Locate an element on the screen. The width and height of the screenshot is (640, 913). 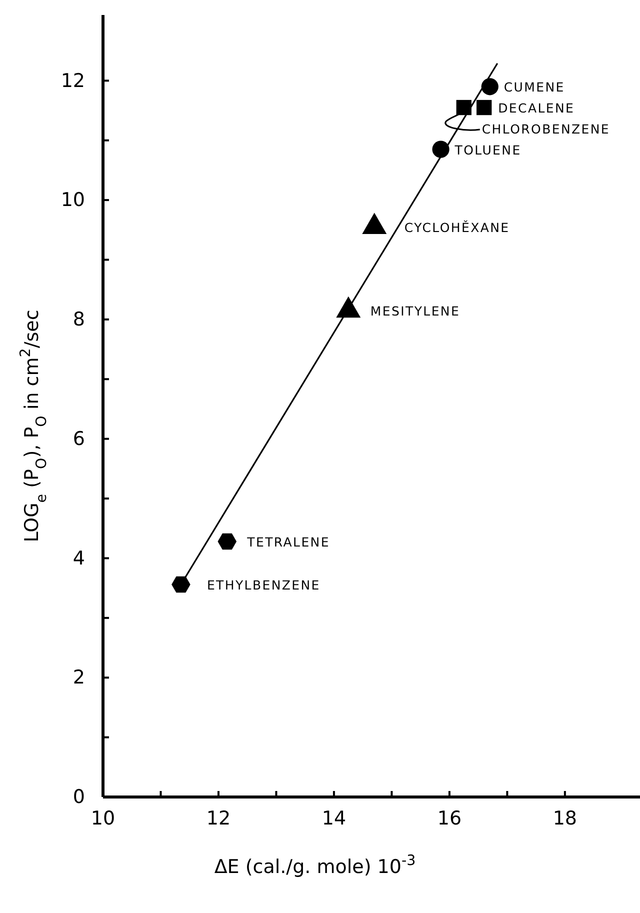
x-tick-label: 10 is located at coordinates (103, 818).